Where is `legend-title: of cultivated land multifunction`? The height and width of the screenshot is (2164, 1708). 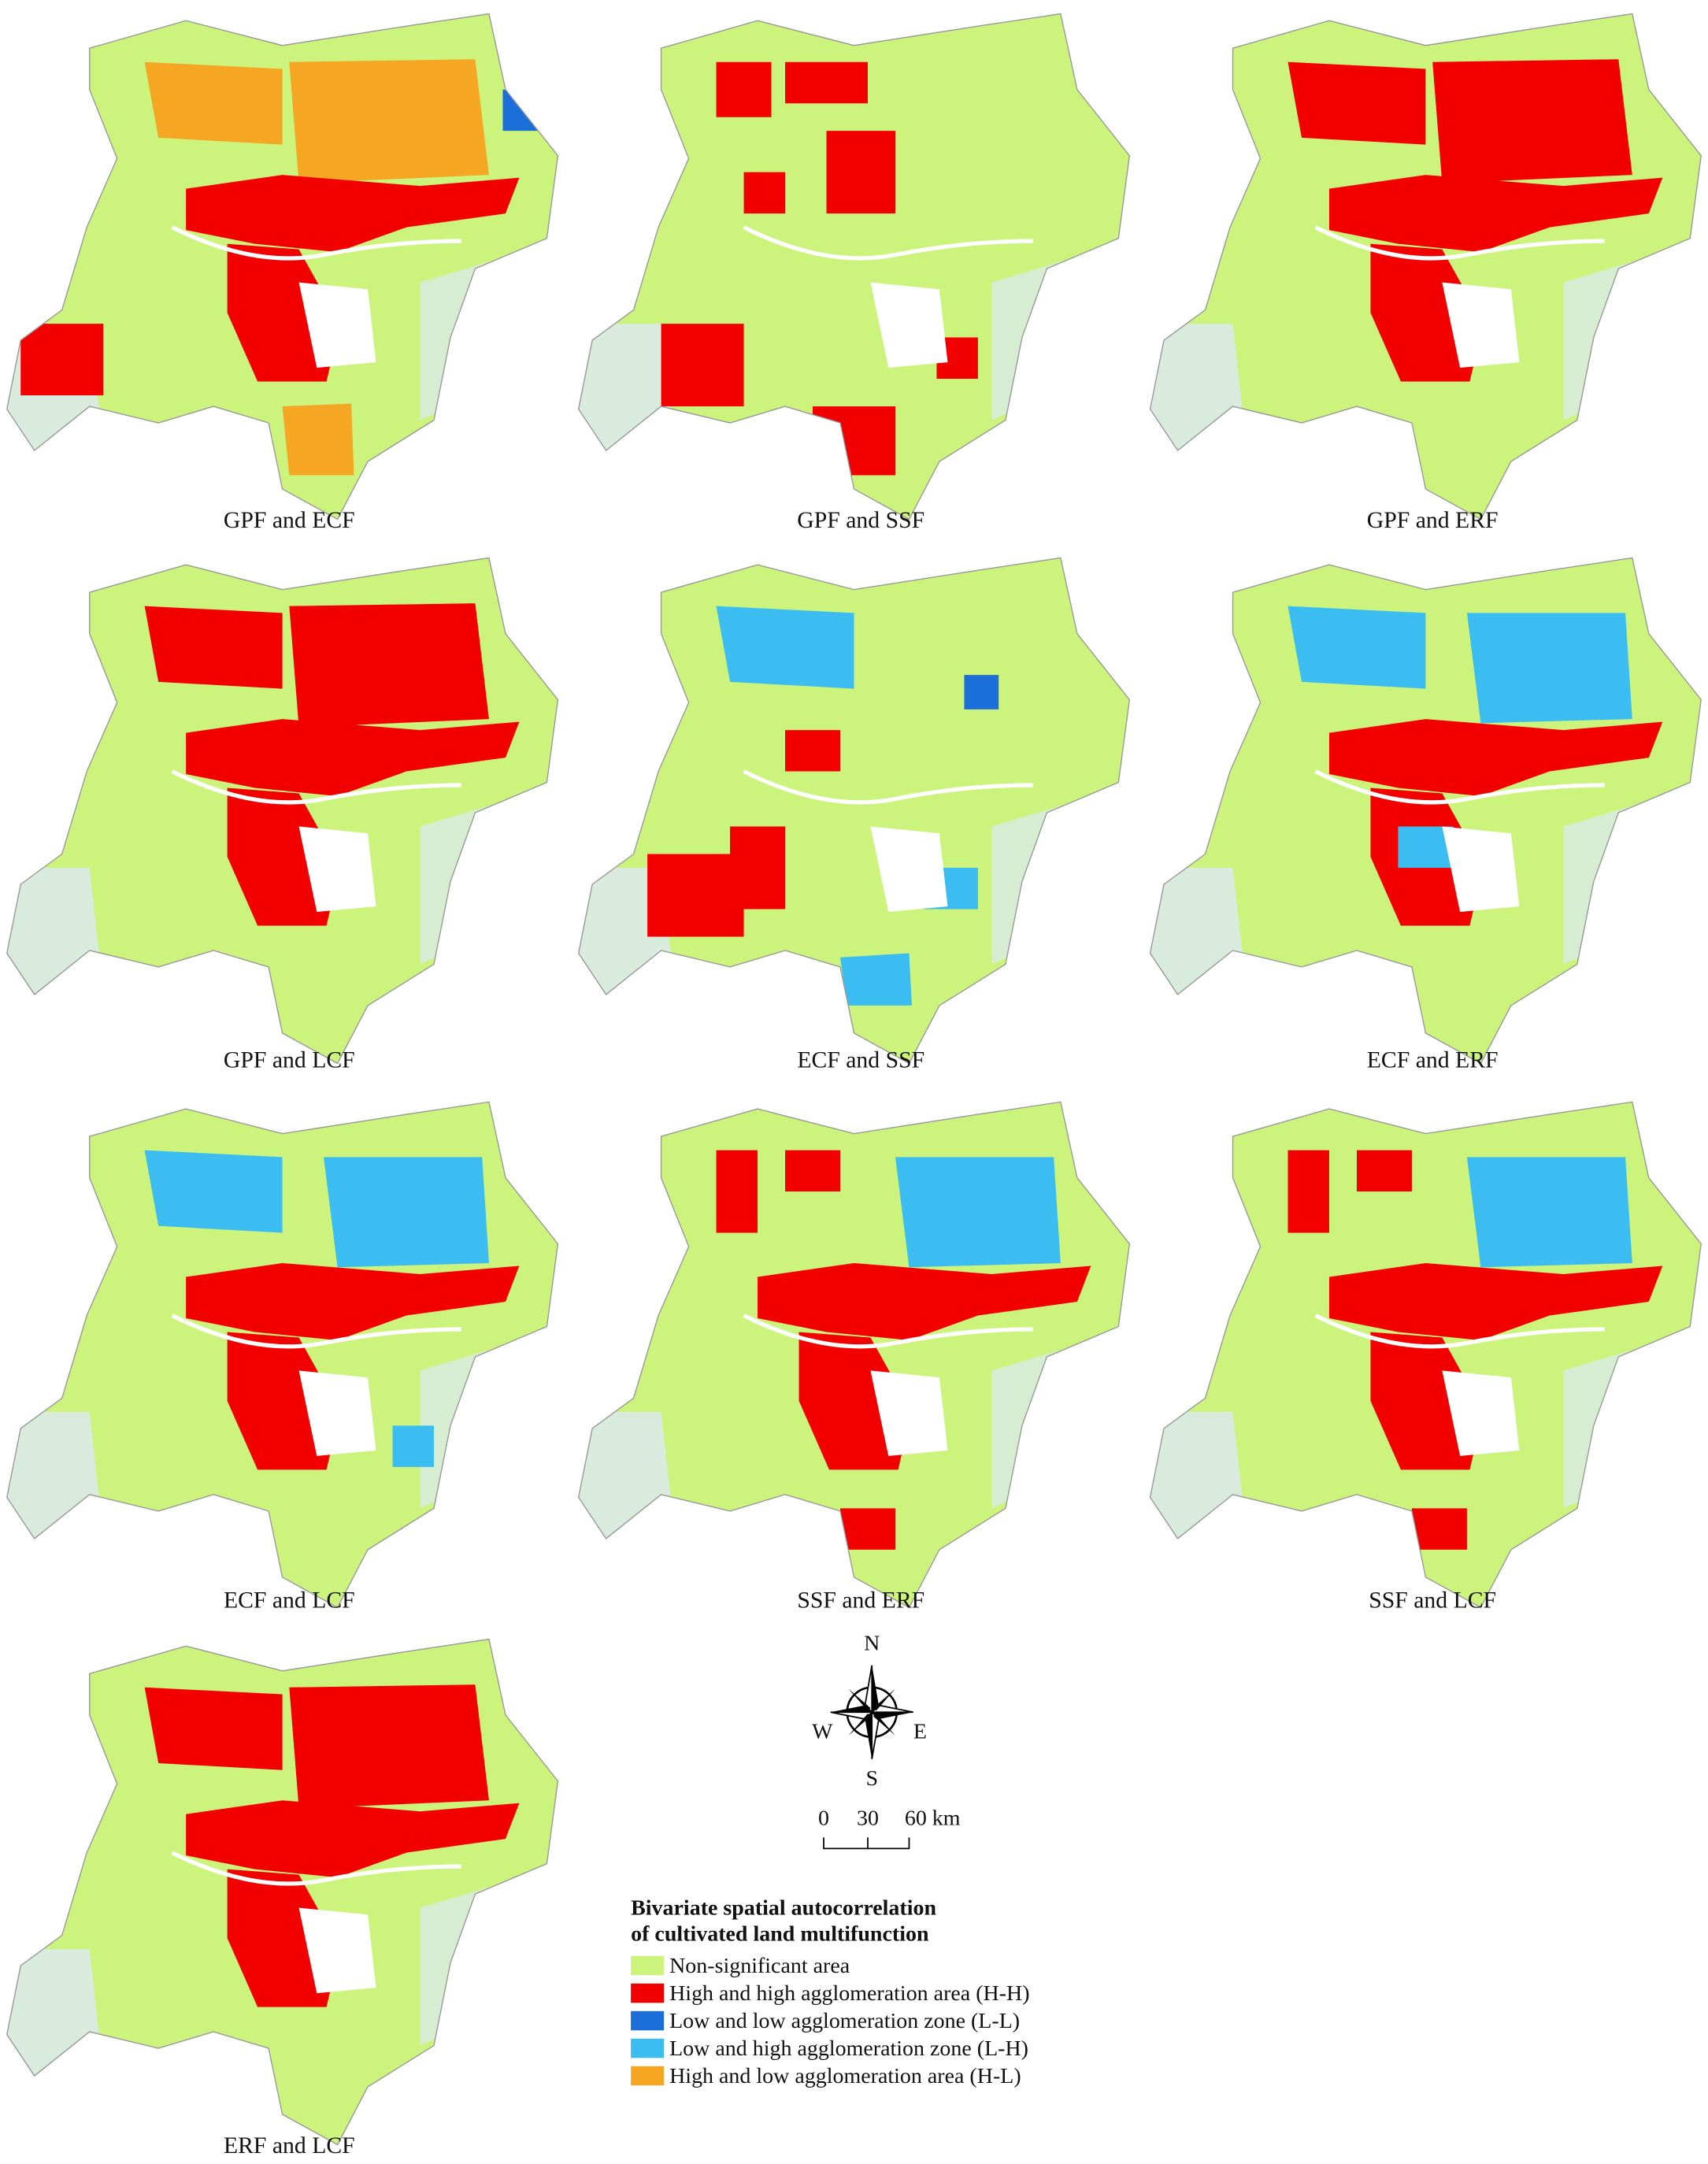
legend-title: of cultivated land multifunction is located at coordinates (780, 1934).